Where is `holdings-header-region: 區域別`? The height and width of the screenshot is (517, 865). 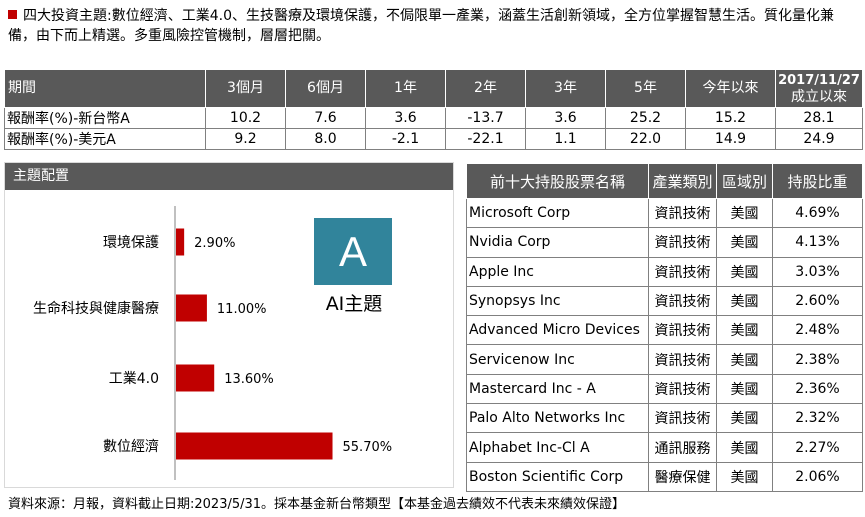 holdings-header-region: 區域別 is located at coordinates (744, 181).